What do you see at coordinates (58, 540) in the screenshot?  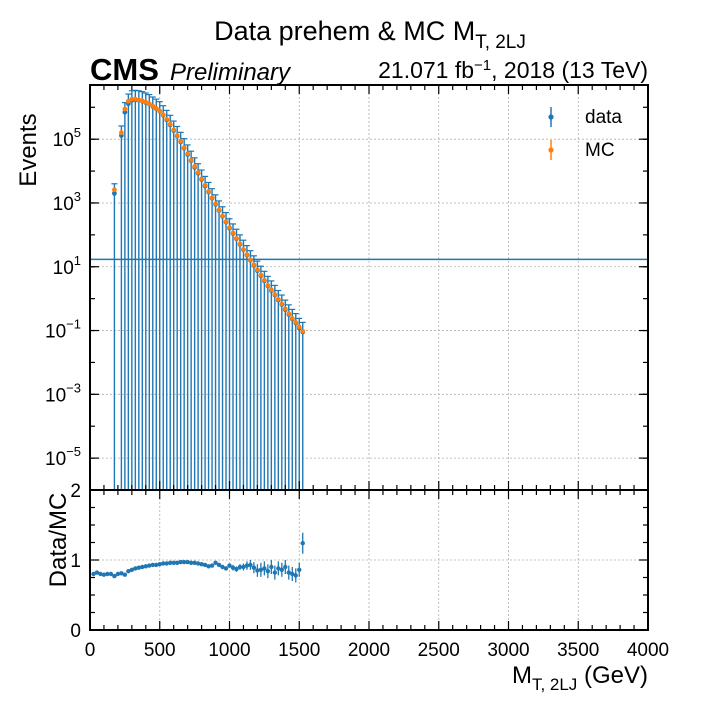 I see `y-axis-label-ratio: Data/MC` at bounding box center [58, 540].